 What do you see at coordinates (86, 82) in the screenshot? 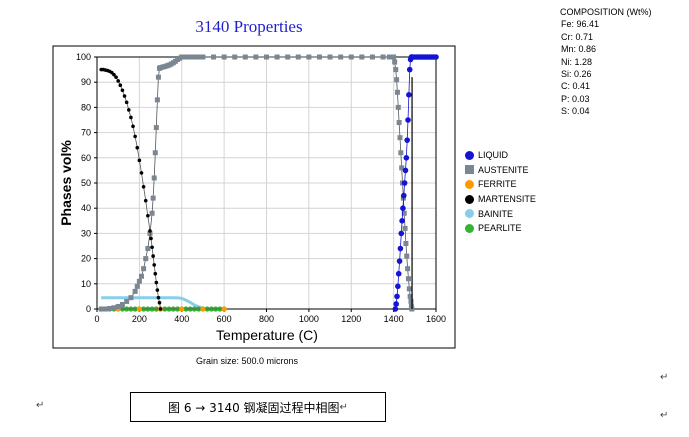
I see `y-tick-label: 90` at bounding box center [86, 82].